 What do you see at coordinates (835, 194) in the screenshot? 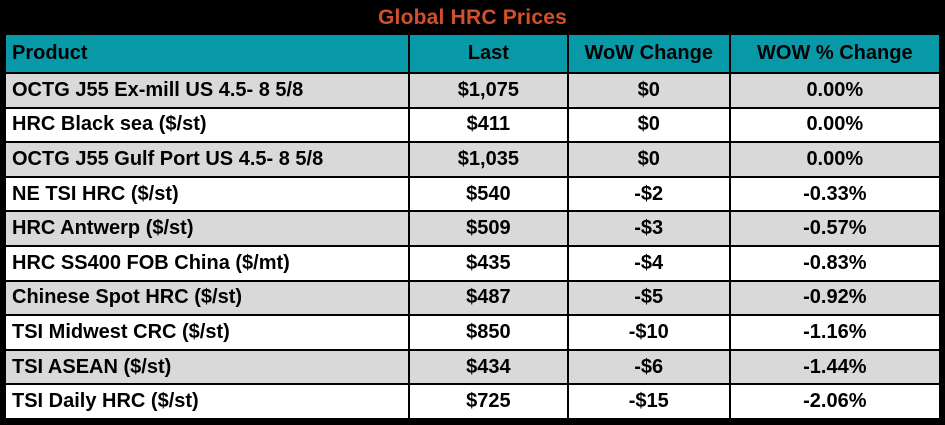
I see `cell-wow-pct-change: -0.33%` at bounding box center [835, 194].